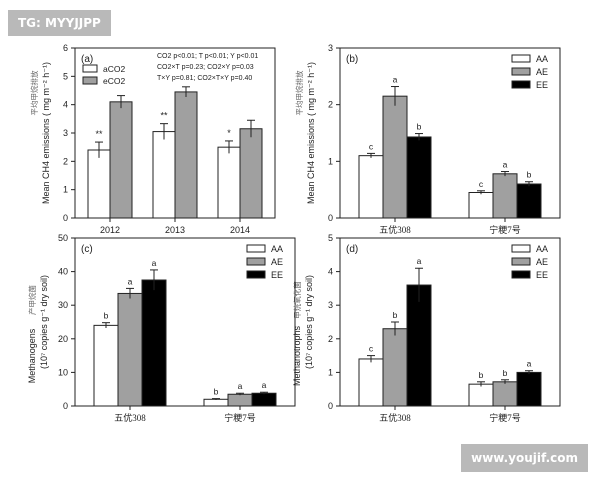 The image size is (600, 480). Describe the element at coordinates (352, 249) in the screenshot. I see `panel-label: (d)` at that location.